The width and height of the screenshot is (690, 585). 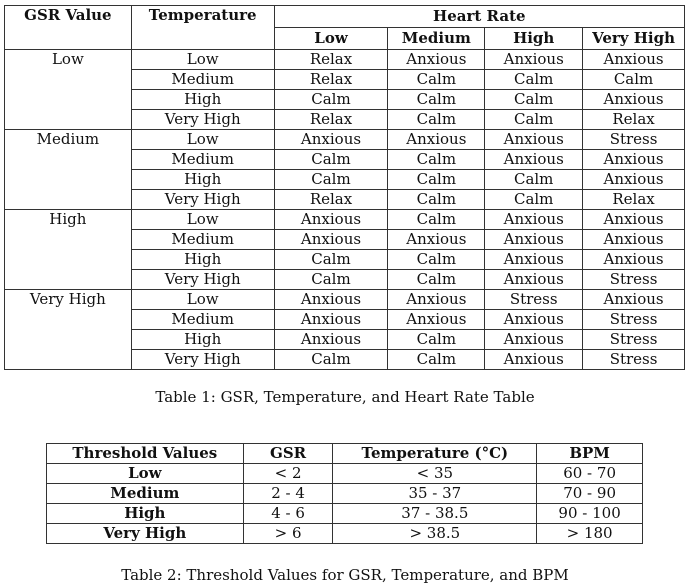 What do you see at coordinates (534, 38) in the screenshot?
I see `header-hr-high: High` at bounding box center [534, 38].